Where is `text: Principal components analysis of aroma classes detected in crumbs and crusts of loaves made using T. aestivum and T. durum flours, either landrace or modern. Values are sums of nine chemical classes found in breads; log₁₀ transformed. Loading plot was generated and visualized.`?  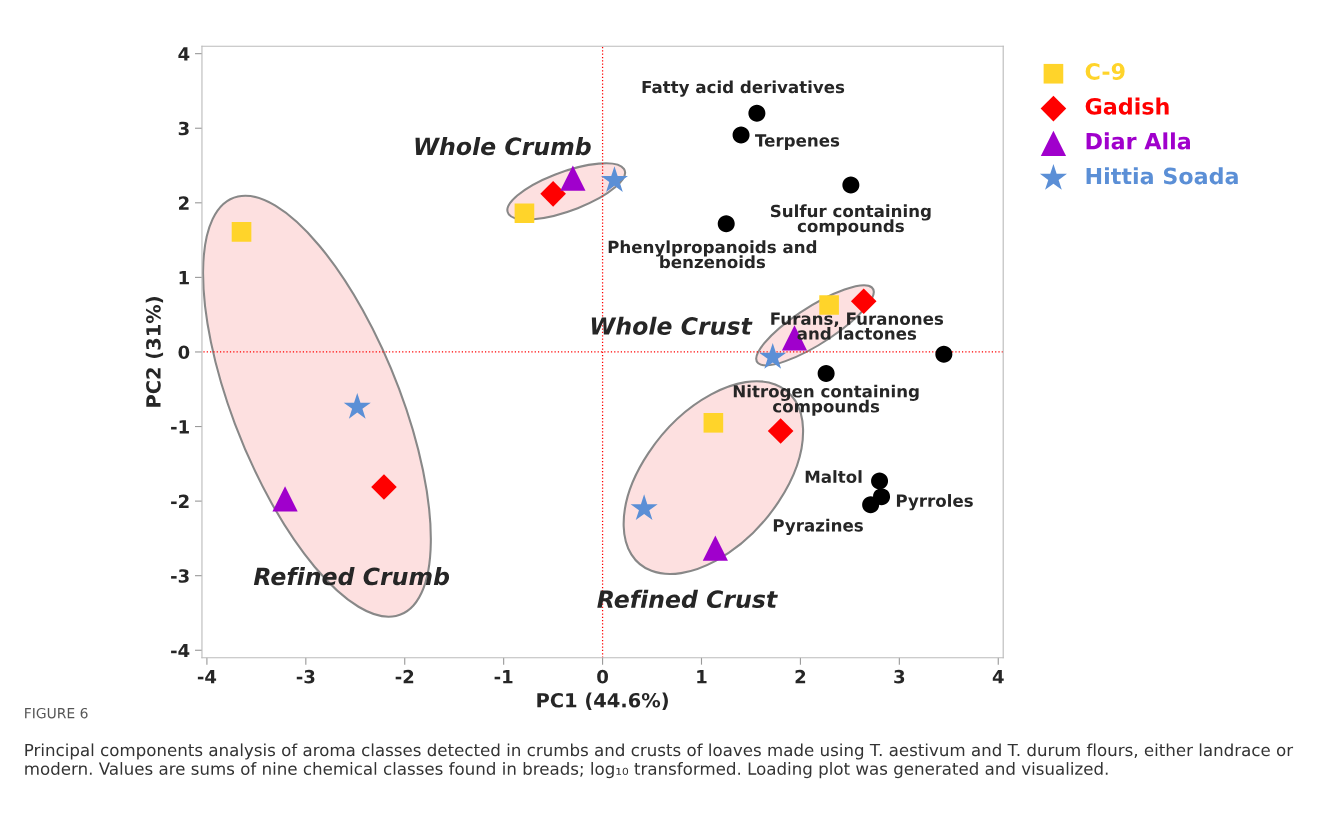
text: Principal components analysis of aroma classes detected in crumbs and crusts of loaves made using T. aestivum and T. durum flours, either landrace or modern. Values are sums of nine chemical classes found in breads; log₁₀ transformed. Loading plot was generated and visualized. is located at coordinates (659, 761).